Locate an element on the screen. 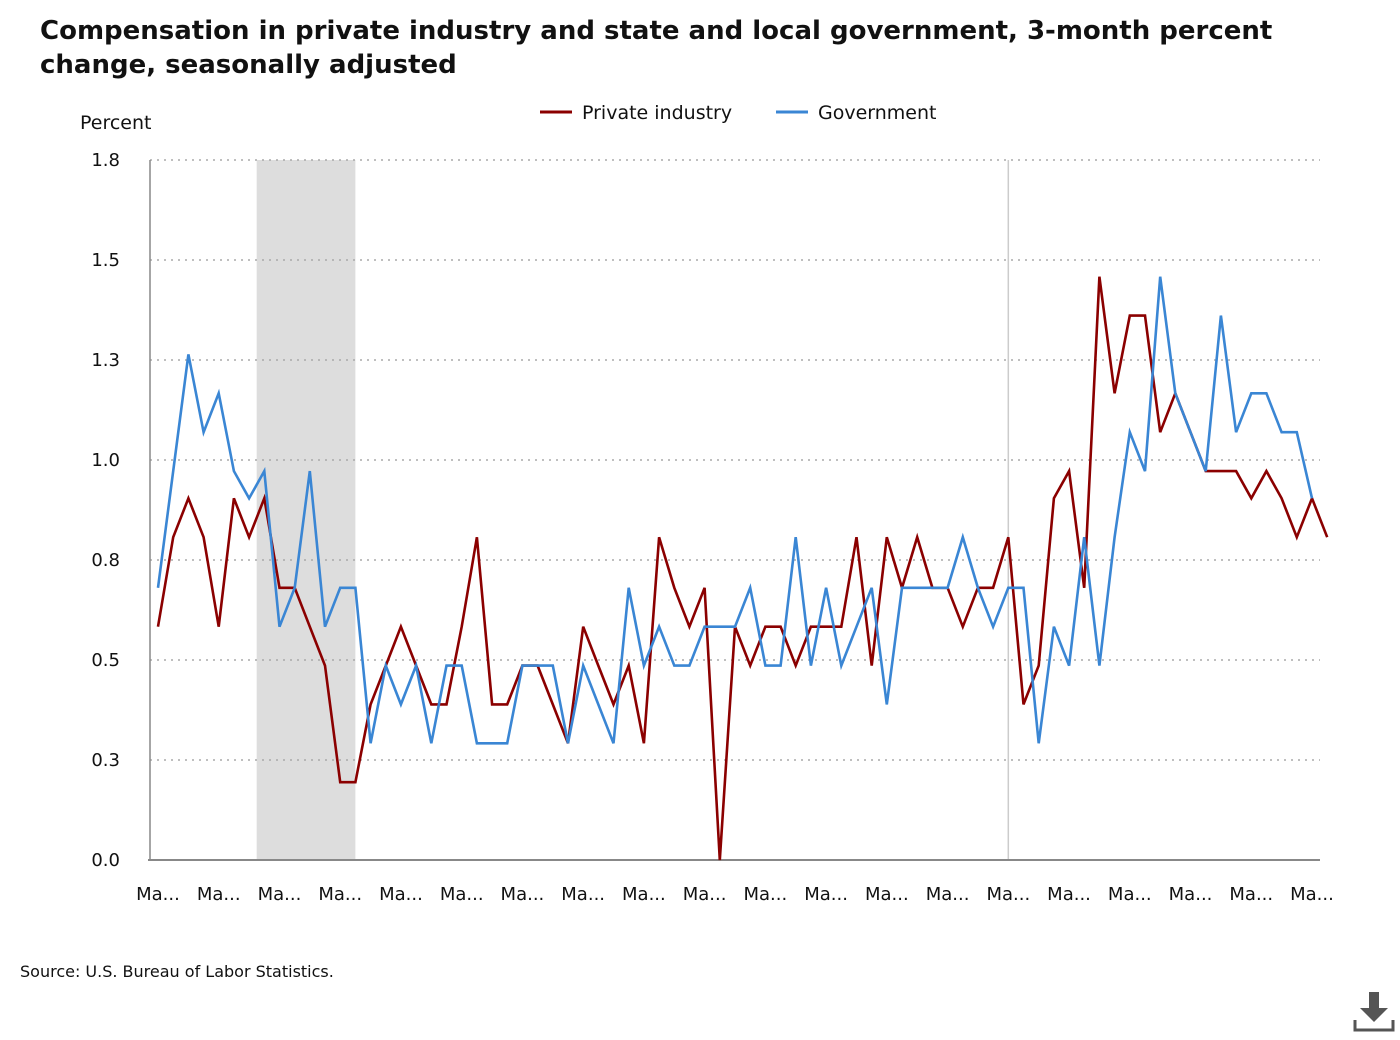  y-tick-label: 0.5 is located at coordinates (105, 660).